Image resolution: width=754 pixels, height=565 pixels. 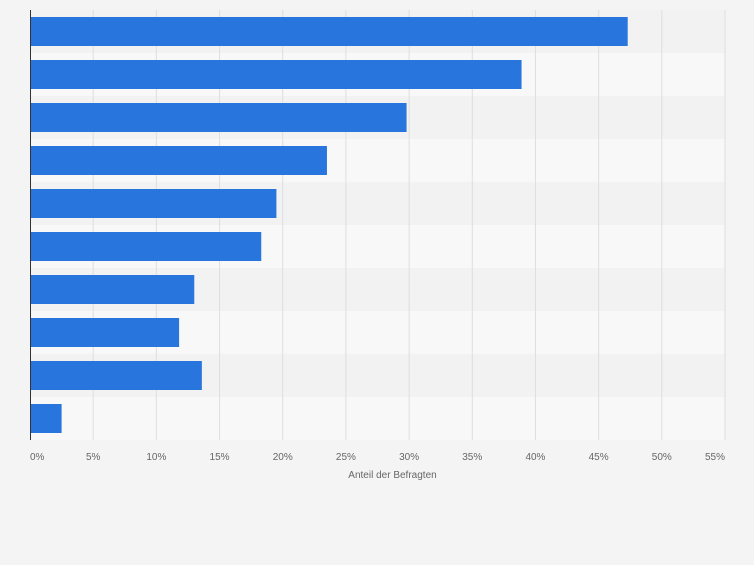 I want to click on x-tick-label: 40%, so click(x=535, y=457).